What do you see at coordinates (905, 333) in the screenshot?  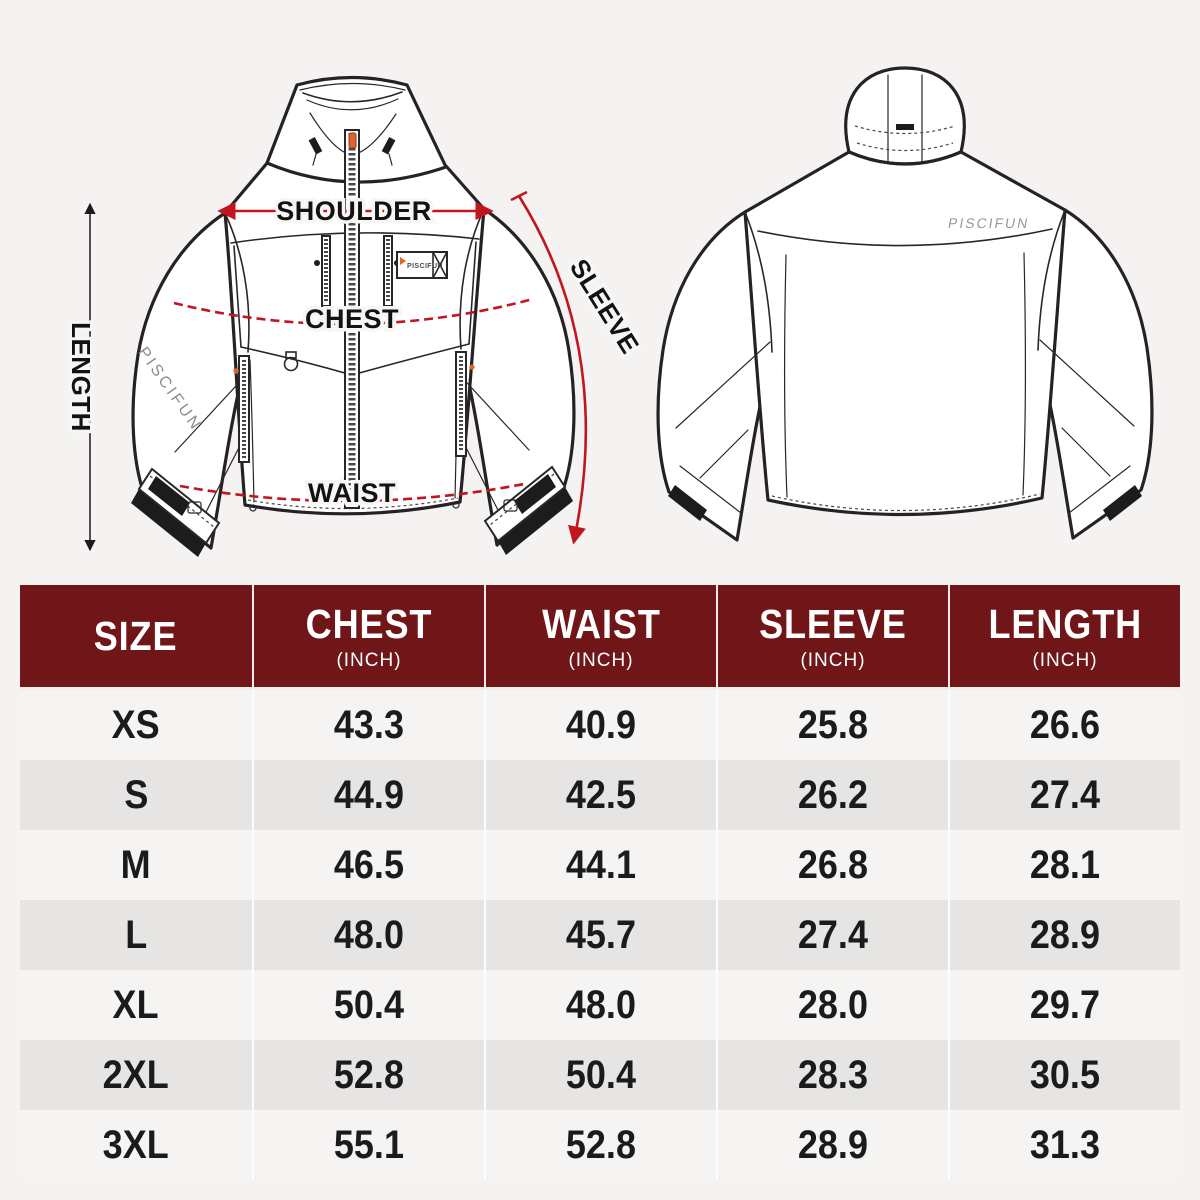 I see `back-torso` at bounding box center [905, 333].